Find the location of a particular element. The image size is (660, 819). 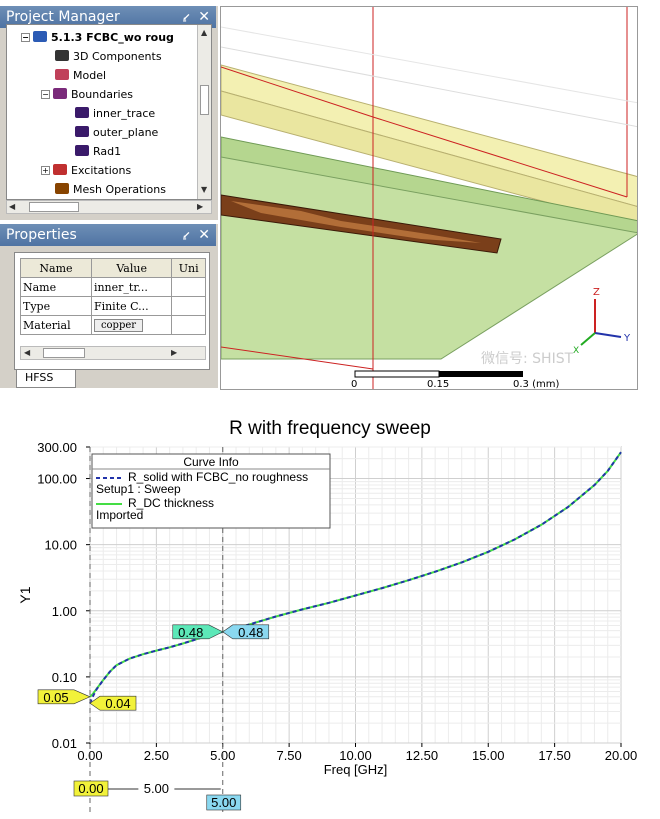

scale-tick: 0.3 (mm) is located at coordinates (536, 384).